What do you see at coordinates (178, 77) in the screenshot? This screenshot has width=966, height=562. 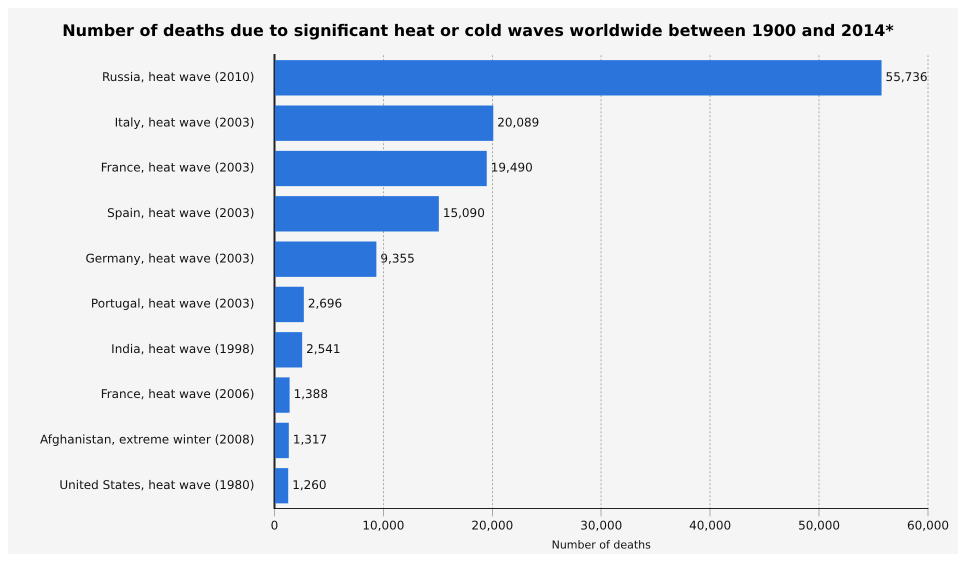 I see `y-tick-label: Russia, heat wave (2010)` at bounding box center [178, 77].